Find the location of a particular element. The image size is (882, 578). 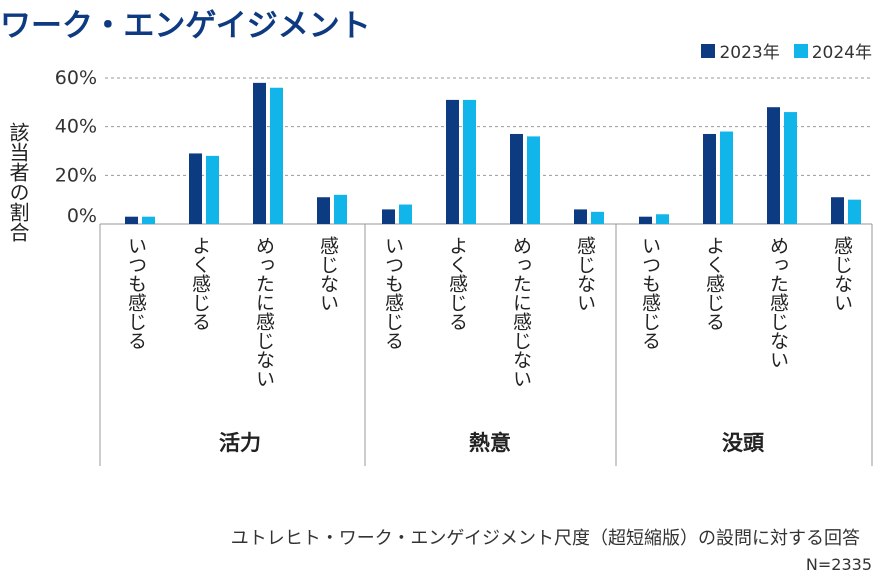

legend-item-2023: 2023年 is located at coordinates (740, 50).